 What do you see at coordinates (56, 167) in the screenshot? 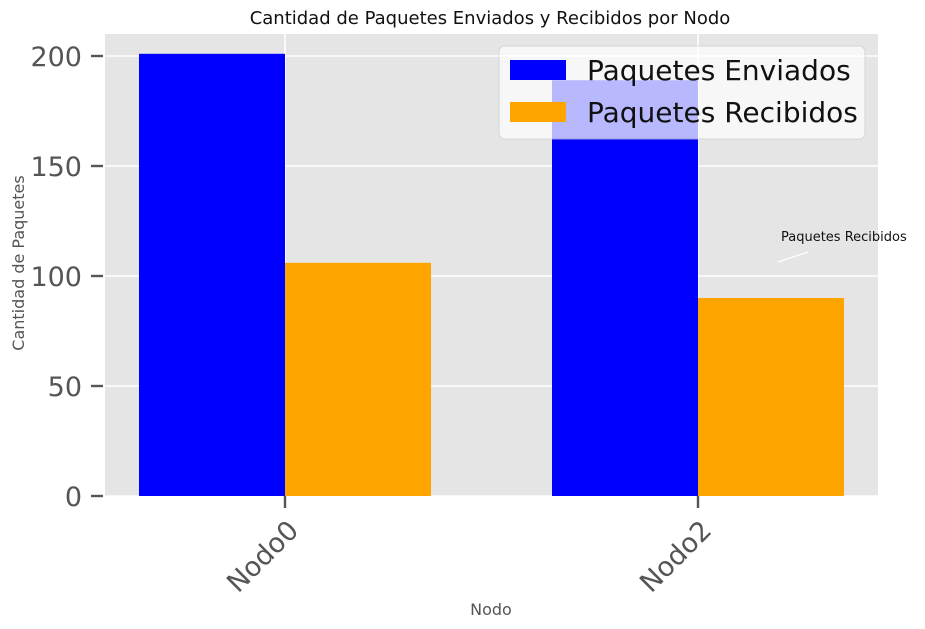
I see `y-tick-label: 150` at bounding box center [56, 167].